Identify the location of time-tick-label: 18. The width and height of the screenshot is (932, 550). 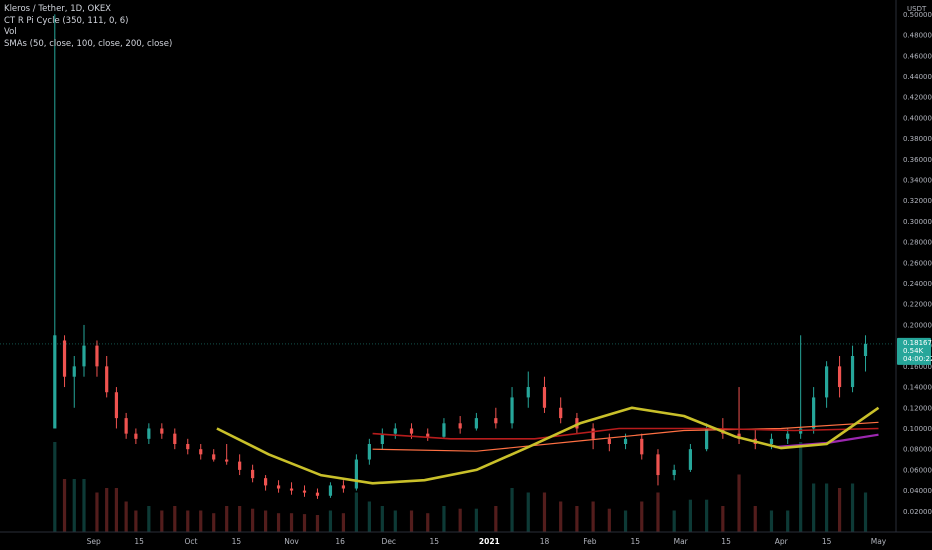
(545, 541).